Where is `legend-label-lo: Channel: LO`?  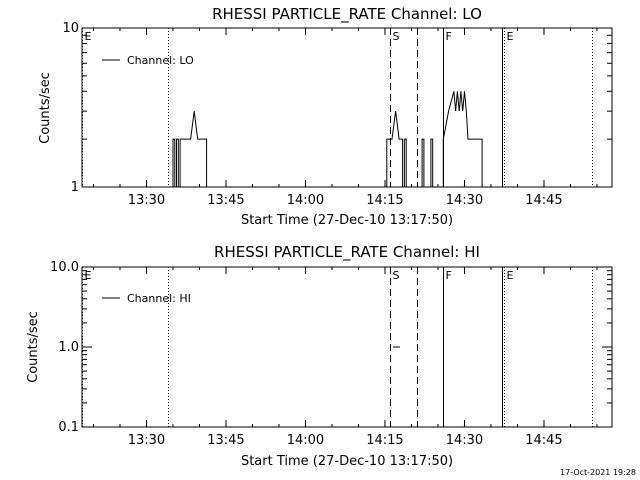
legend-label-lo: Channel: LO is located at coordinates (160, 60).